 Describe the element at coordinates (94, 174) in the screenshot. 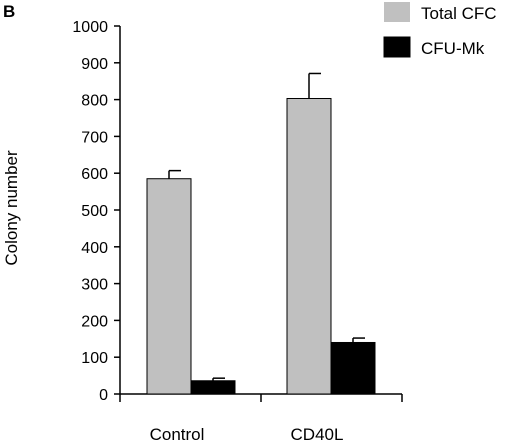

I see `y-tick-label: 600` at that location.